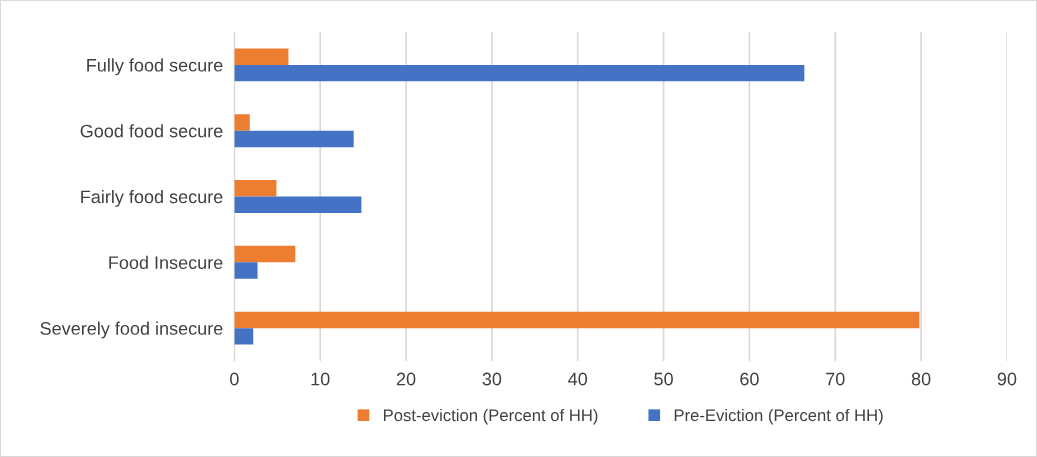 The width and height of the screenshot is (1037, 457). I want to click on y-tick-label: Severely food insecure, so click(131, 330).